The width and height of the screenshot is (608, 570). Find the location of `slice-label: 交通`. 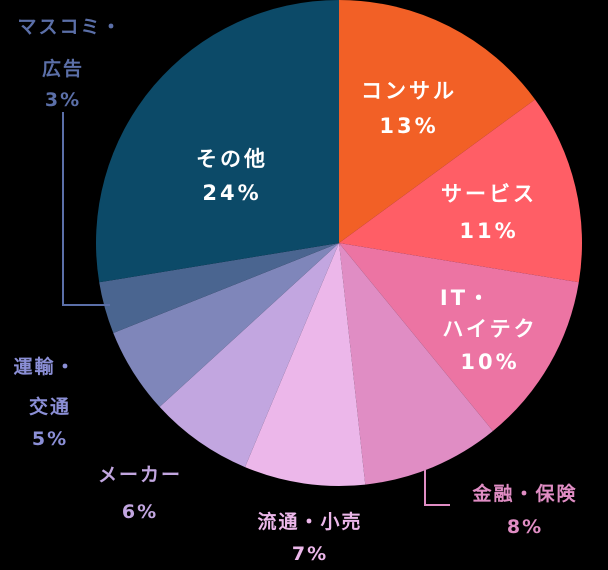

slice-label: 交通 is located at coordinates (50, 406).